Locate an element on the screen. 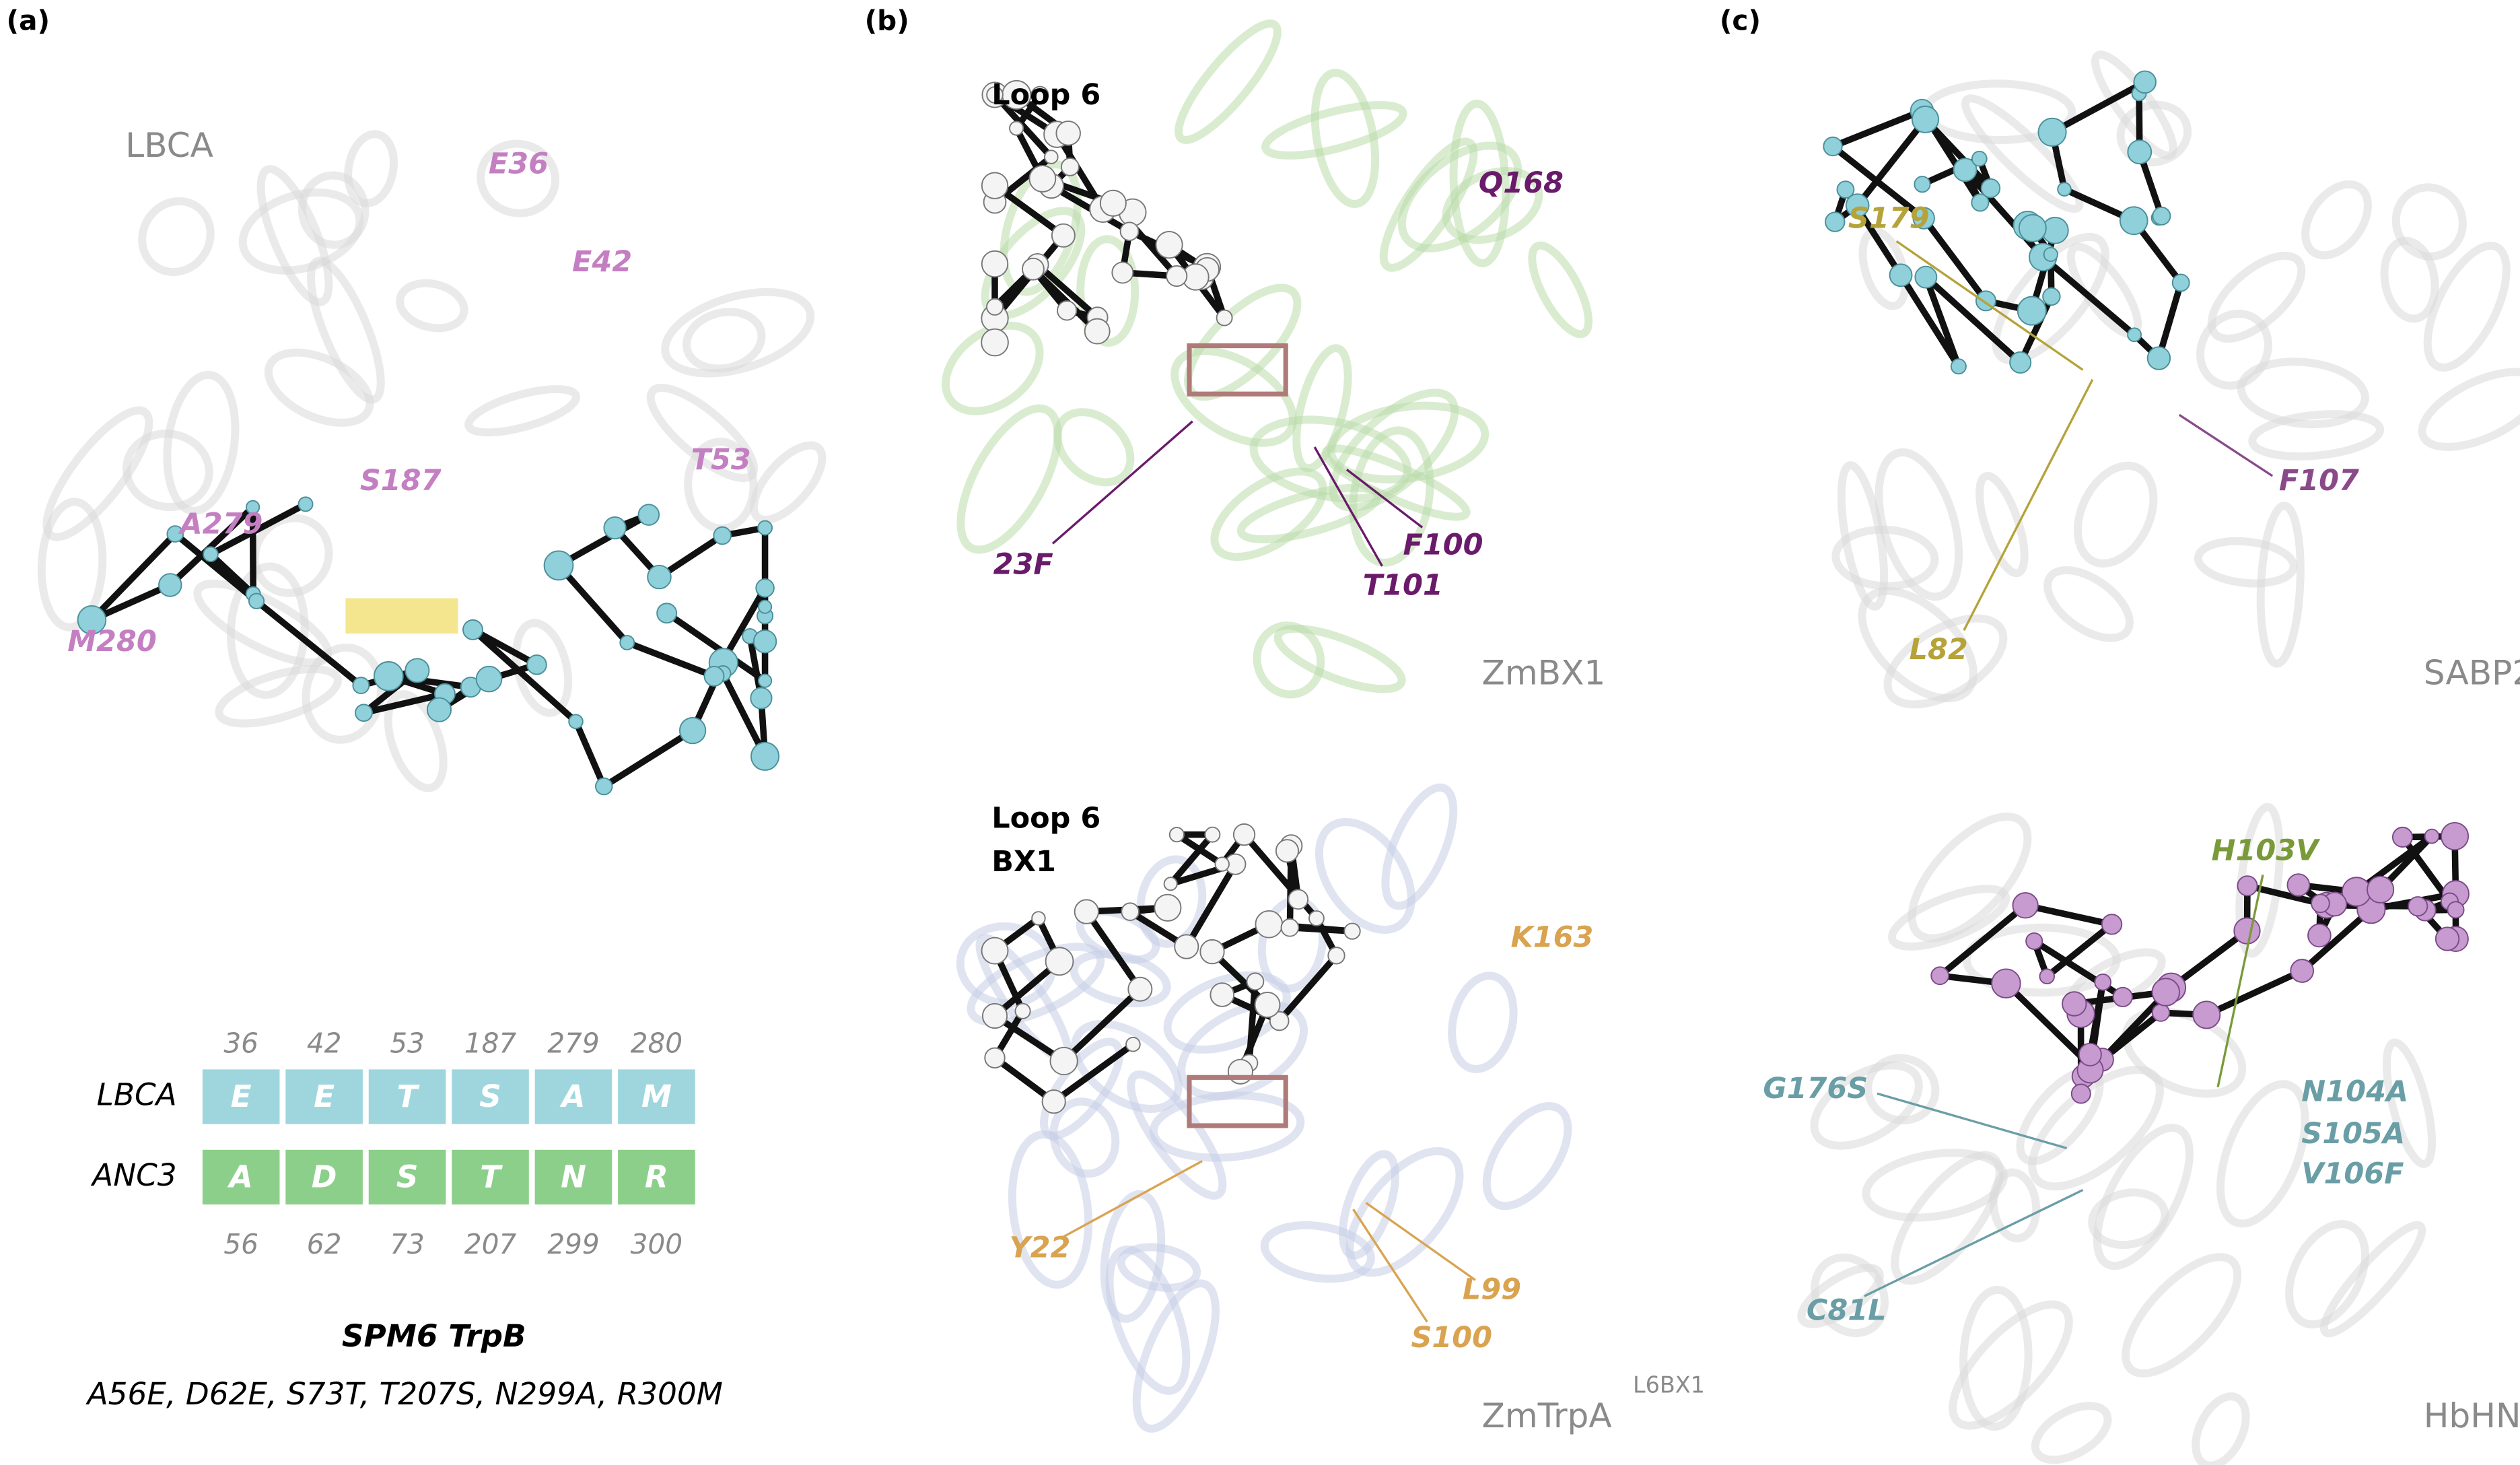  position-number: 187 is located at coordinates (491, 1043).